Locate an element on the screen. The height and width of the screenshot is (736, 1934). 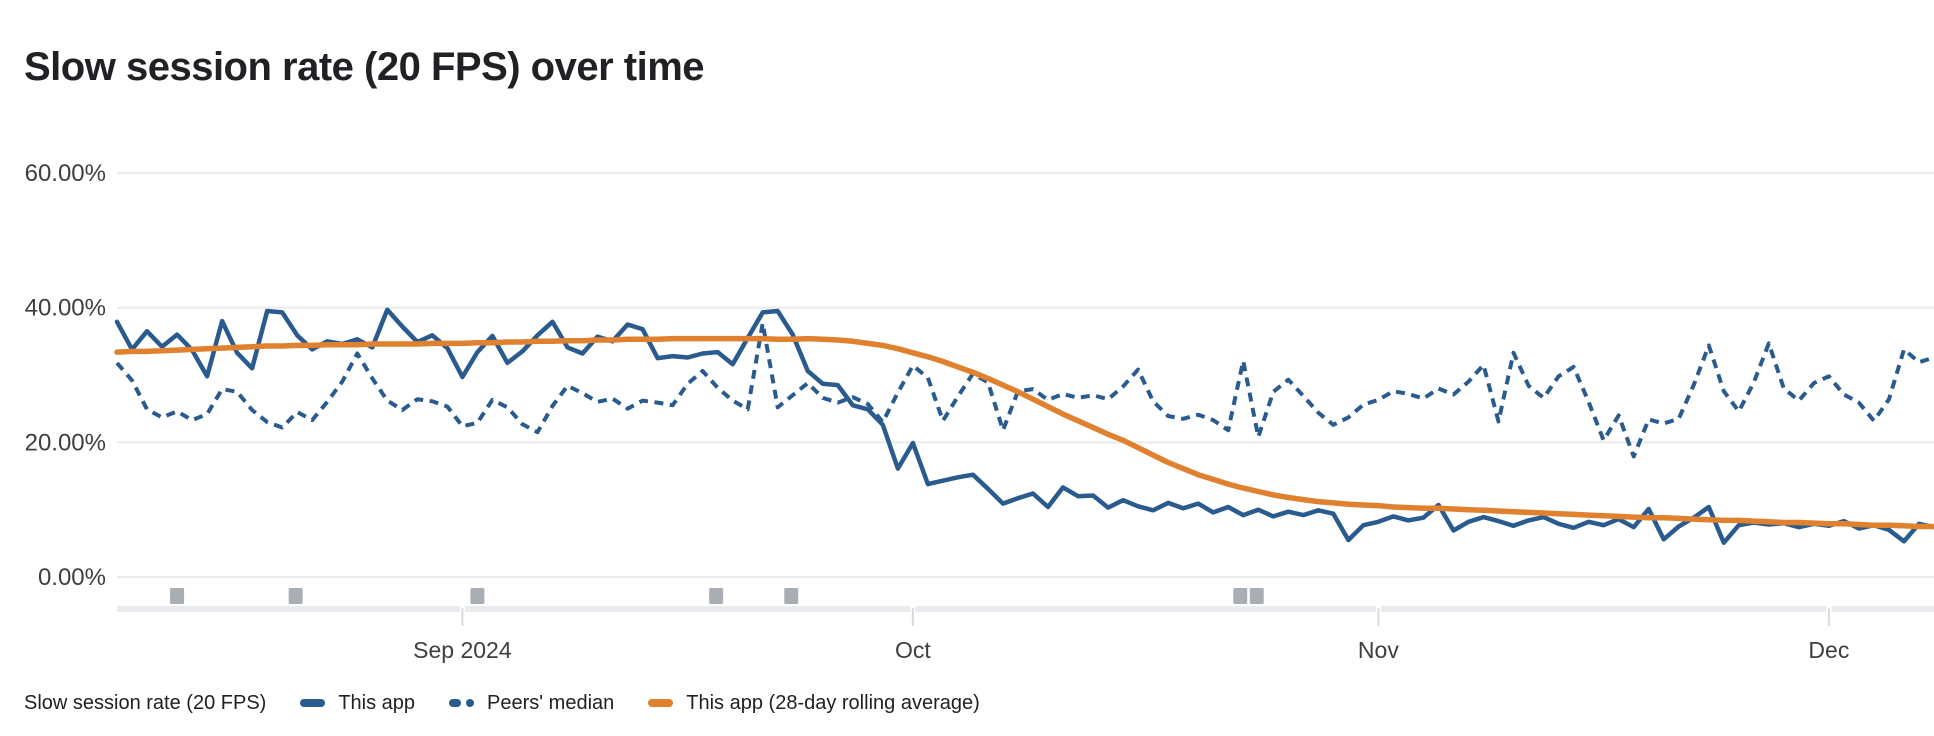
y-axis-tick-label: 40.00% is located at coordinates (65, 308).